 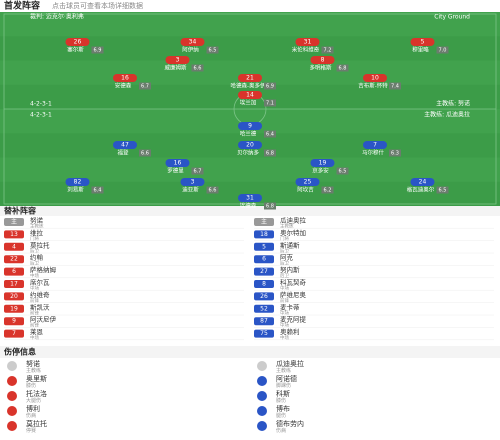 What do you see at coordinates (37, 220) in the screenshot?
I see `sub-name: 努诺` at bounding box center [37, 220].